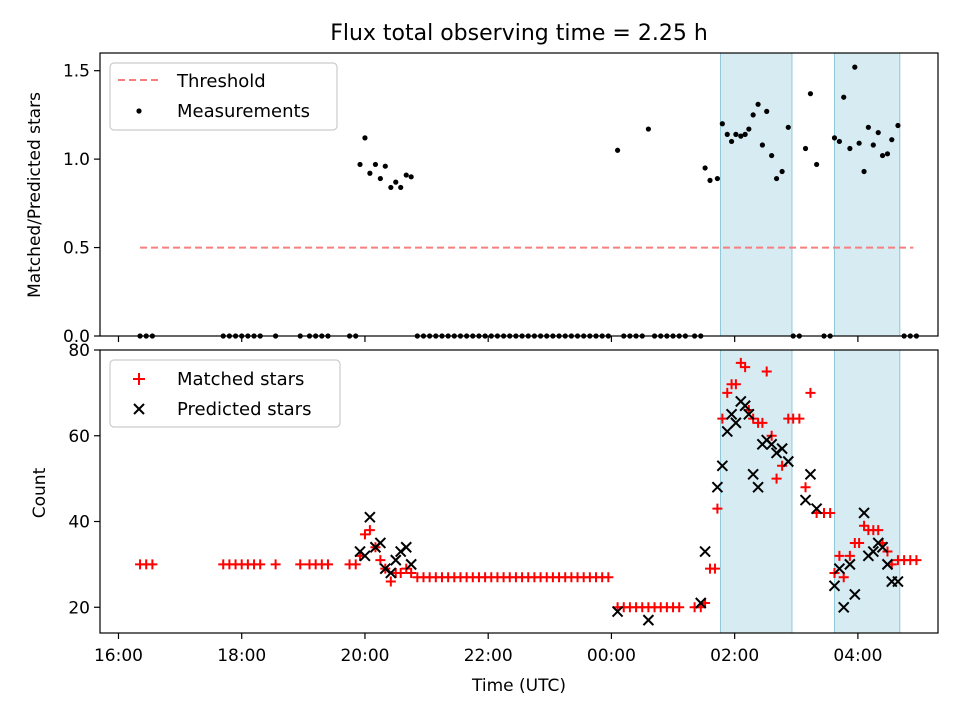 This screenshot has width=960, height=720. What do you see at coordinates (35, 195) in the screenshot?
I see `ratio-y-axis-label: Matched/Predicted stars` at bounding box center [35, 195].